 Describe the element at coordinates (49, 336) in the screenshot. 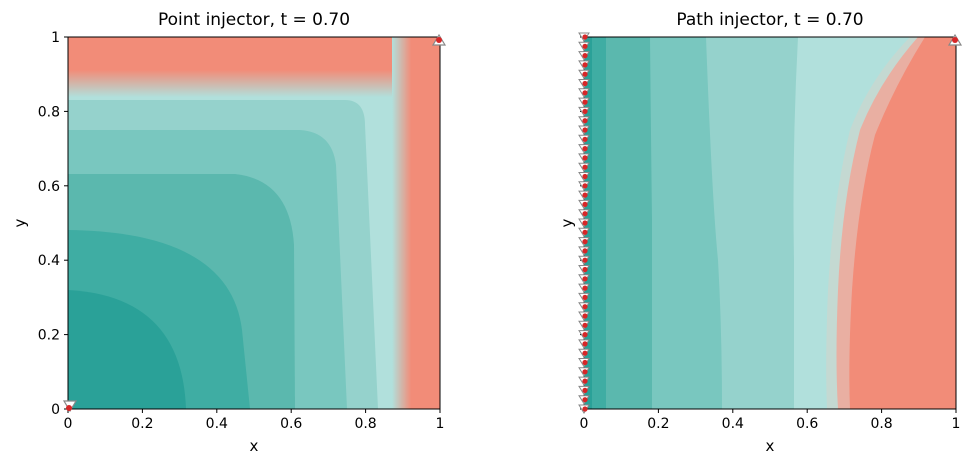

I see `y-tick-label: 0.2` at that location.